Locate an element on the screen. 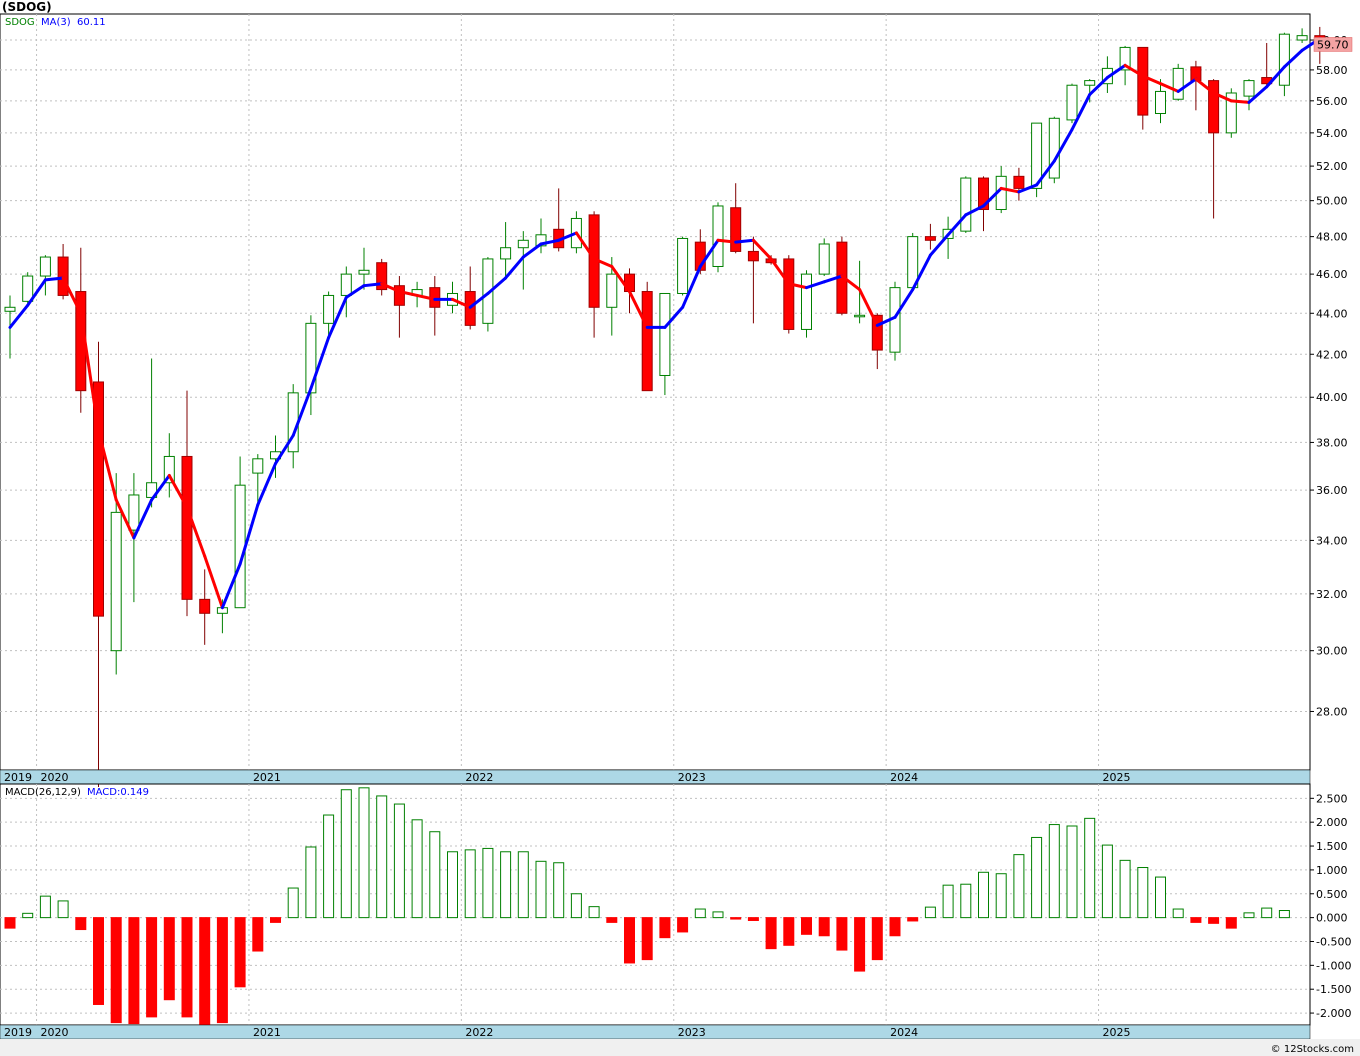  macd-label: MACD(26,12,9) is located at coordinates (43, 792).